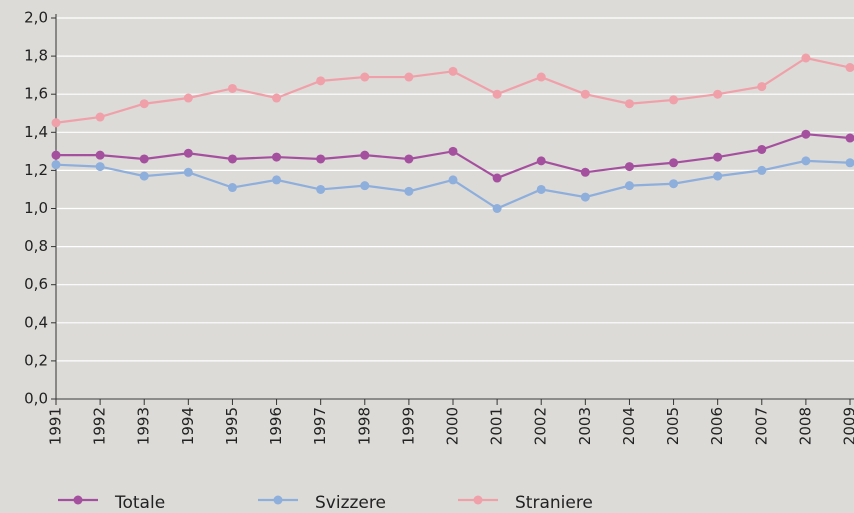  Describe the element at coordinates (554, 503) in the screenshot. I see `legend-label: Straniere` at that location.